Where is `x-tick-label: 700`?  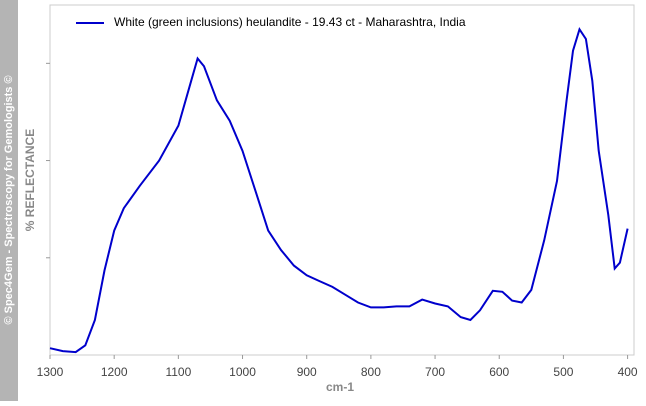
x-tick-label: 700 is located at coordinates (435, 372).